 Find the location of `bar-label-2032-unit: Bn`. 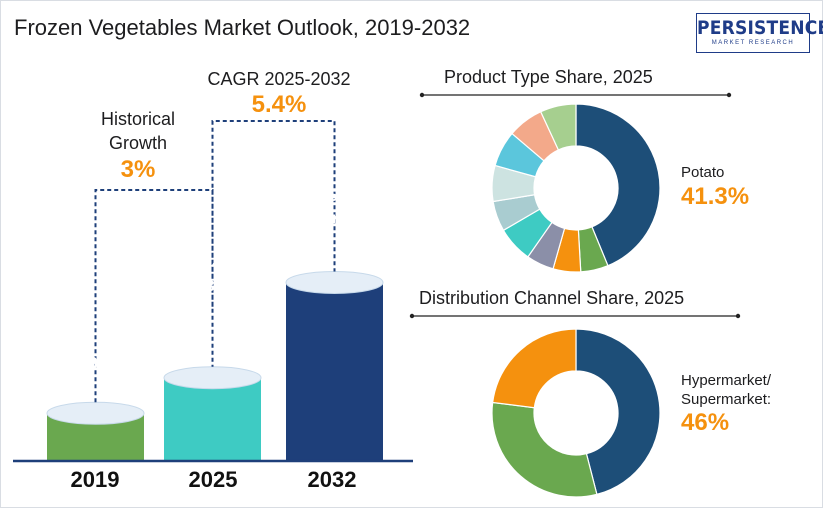

bar-label-2032-unit: Bn is located at coordinates (331, 218).